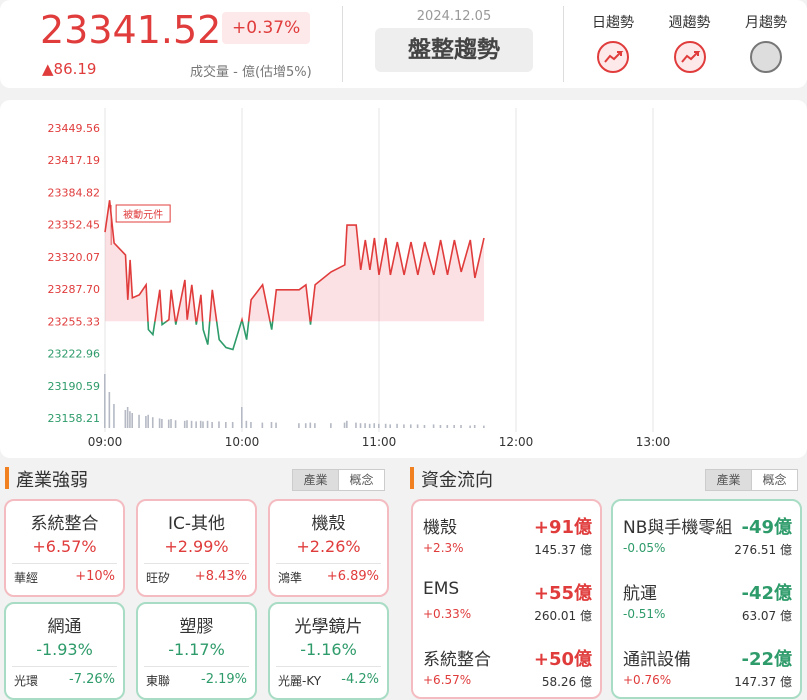 This screenshot has width=807, height=700. Describe the element at coordinates (300, 681) in the screenshot. I see `stock-name: 光麗-KY` at that location.